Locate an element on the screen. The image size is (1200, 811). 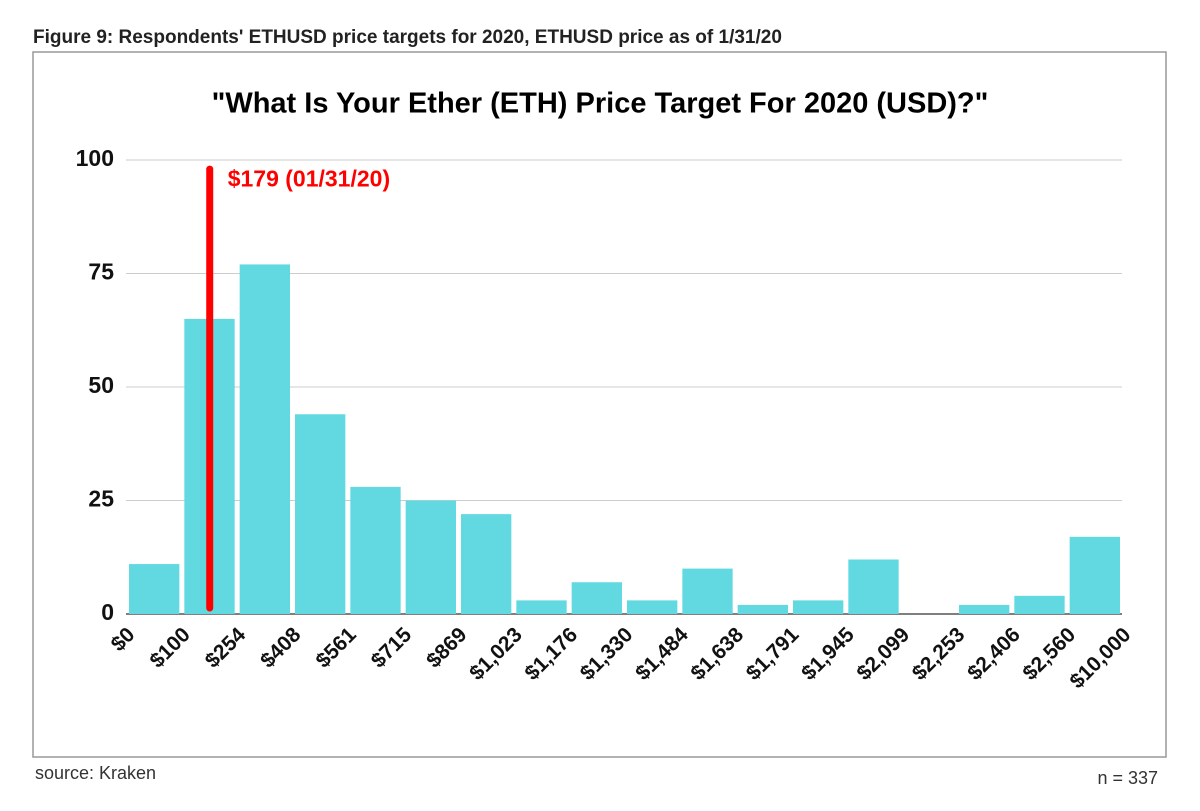
y-tick-label: 25 is located at coordinates (101, 499).